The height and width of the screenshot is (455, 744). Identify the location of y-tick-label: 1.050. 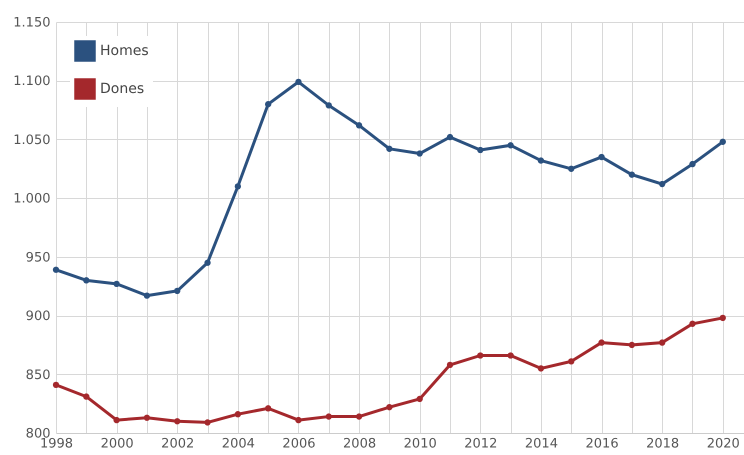
(31, 140).